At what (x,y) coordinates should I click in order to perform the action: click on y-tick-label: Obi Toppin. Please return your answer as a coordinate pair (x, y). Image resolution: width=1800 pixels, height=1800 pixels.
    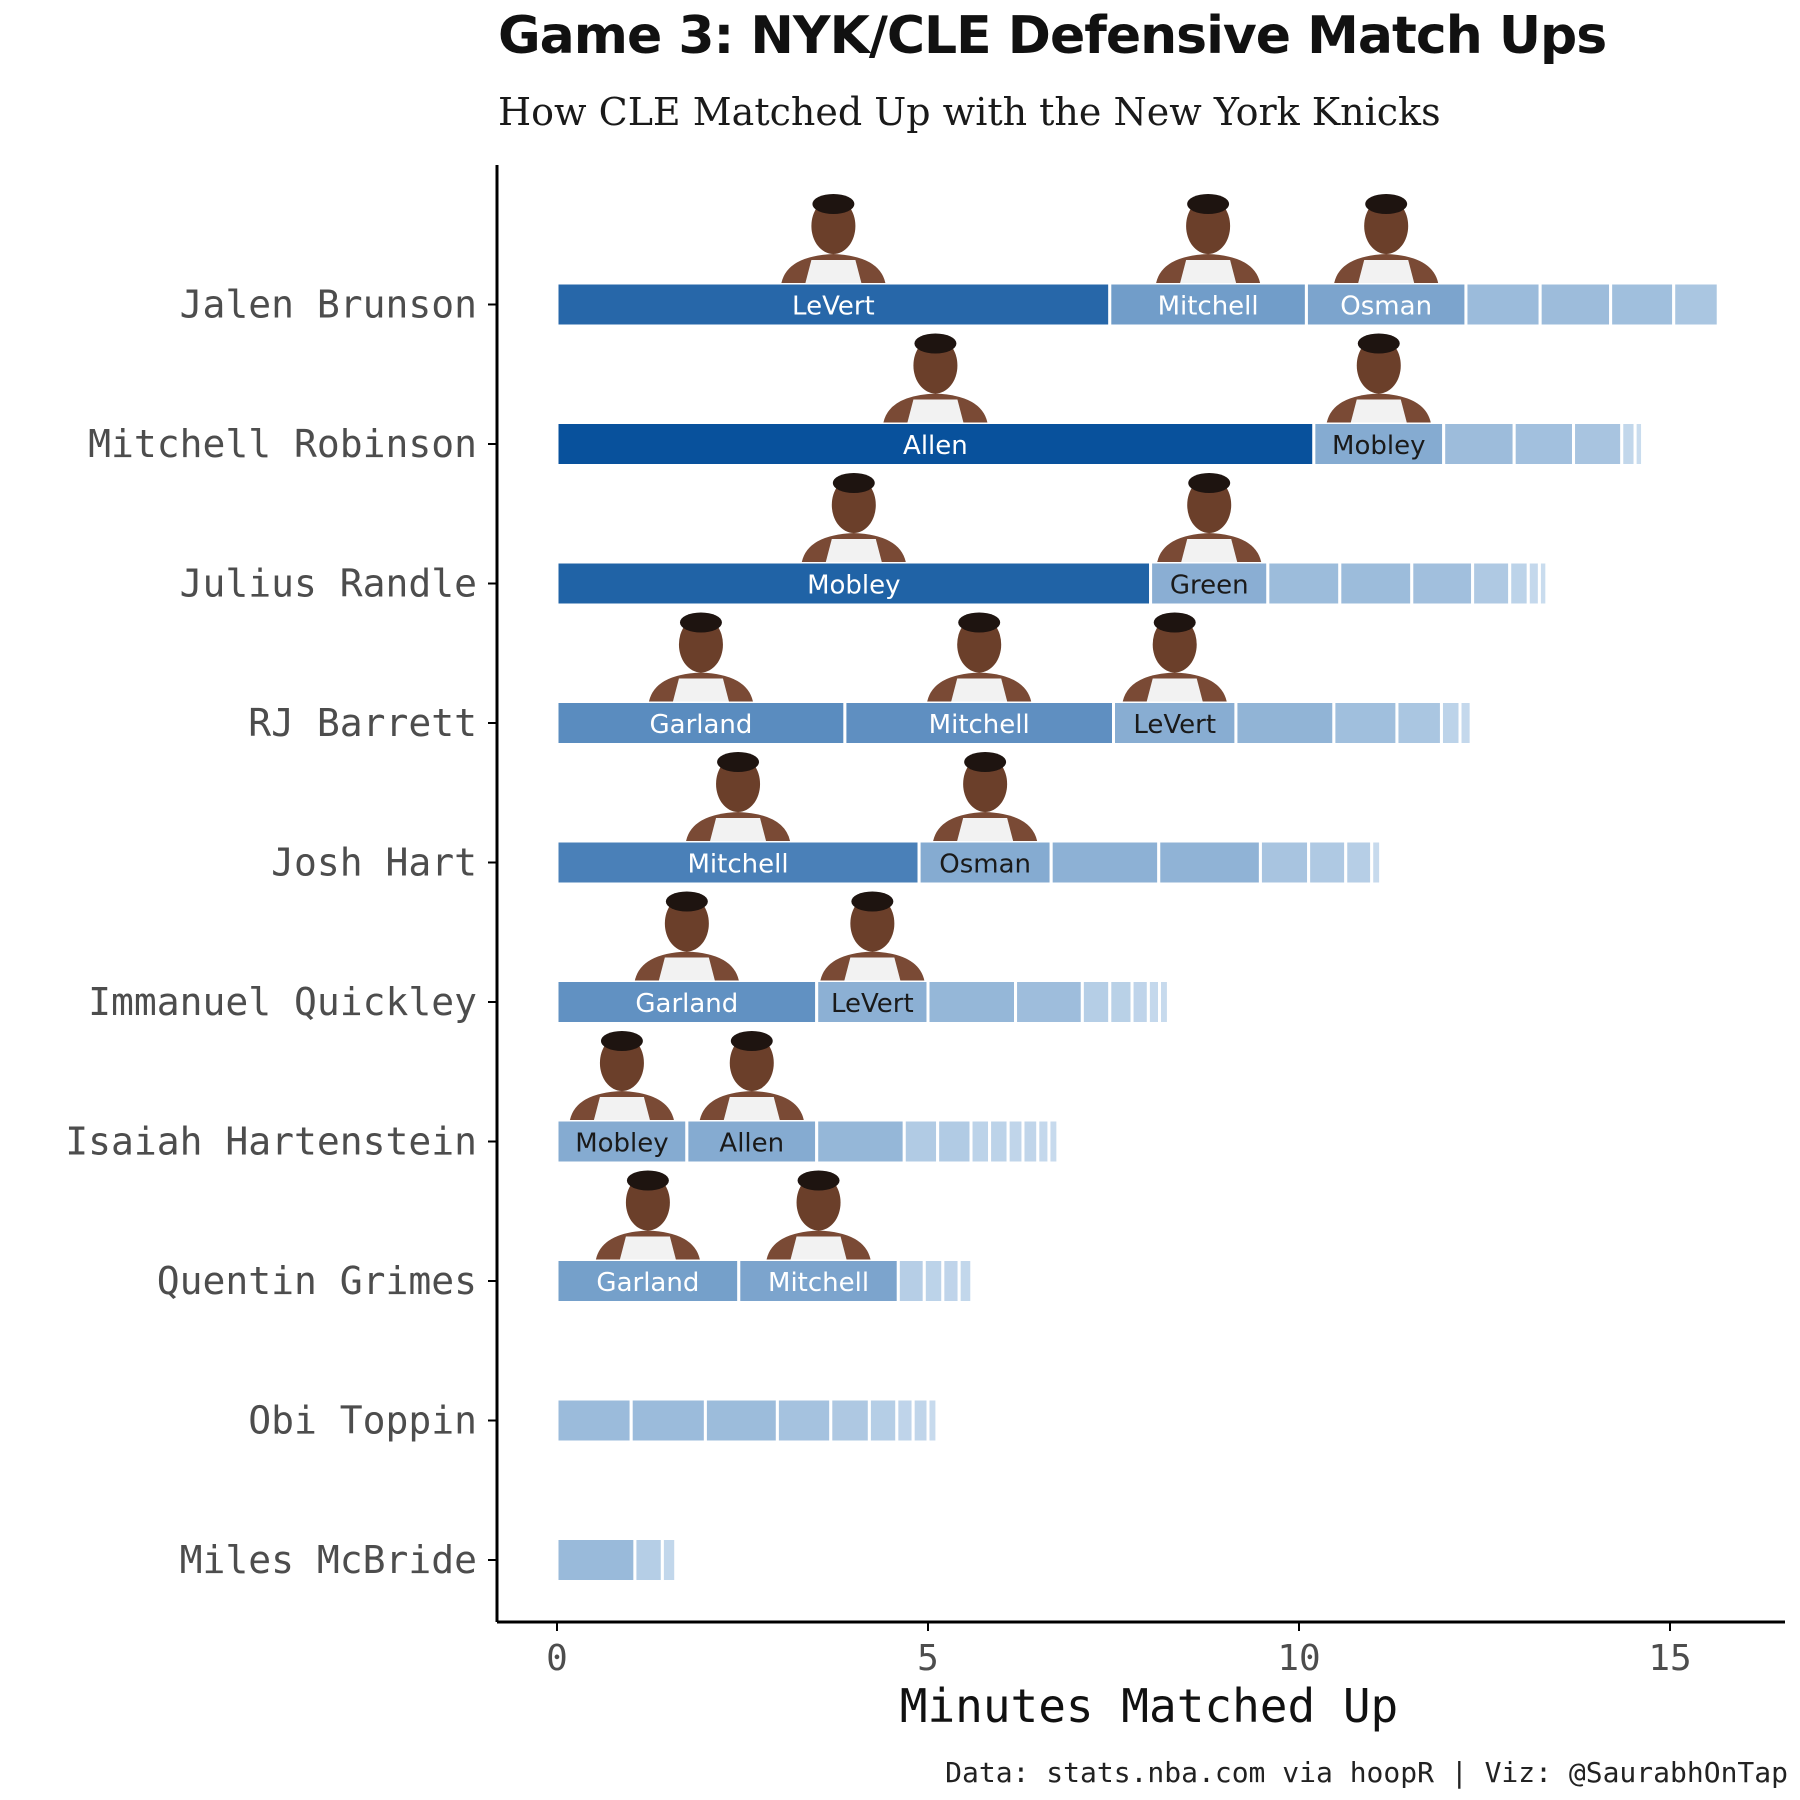
    Looking at the image, I should click on (362, 1421).